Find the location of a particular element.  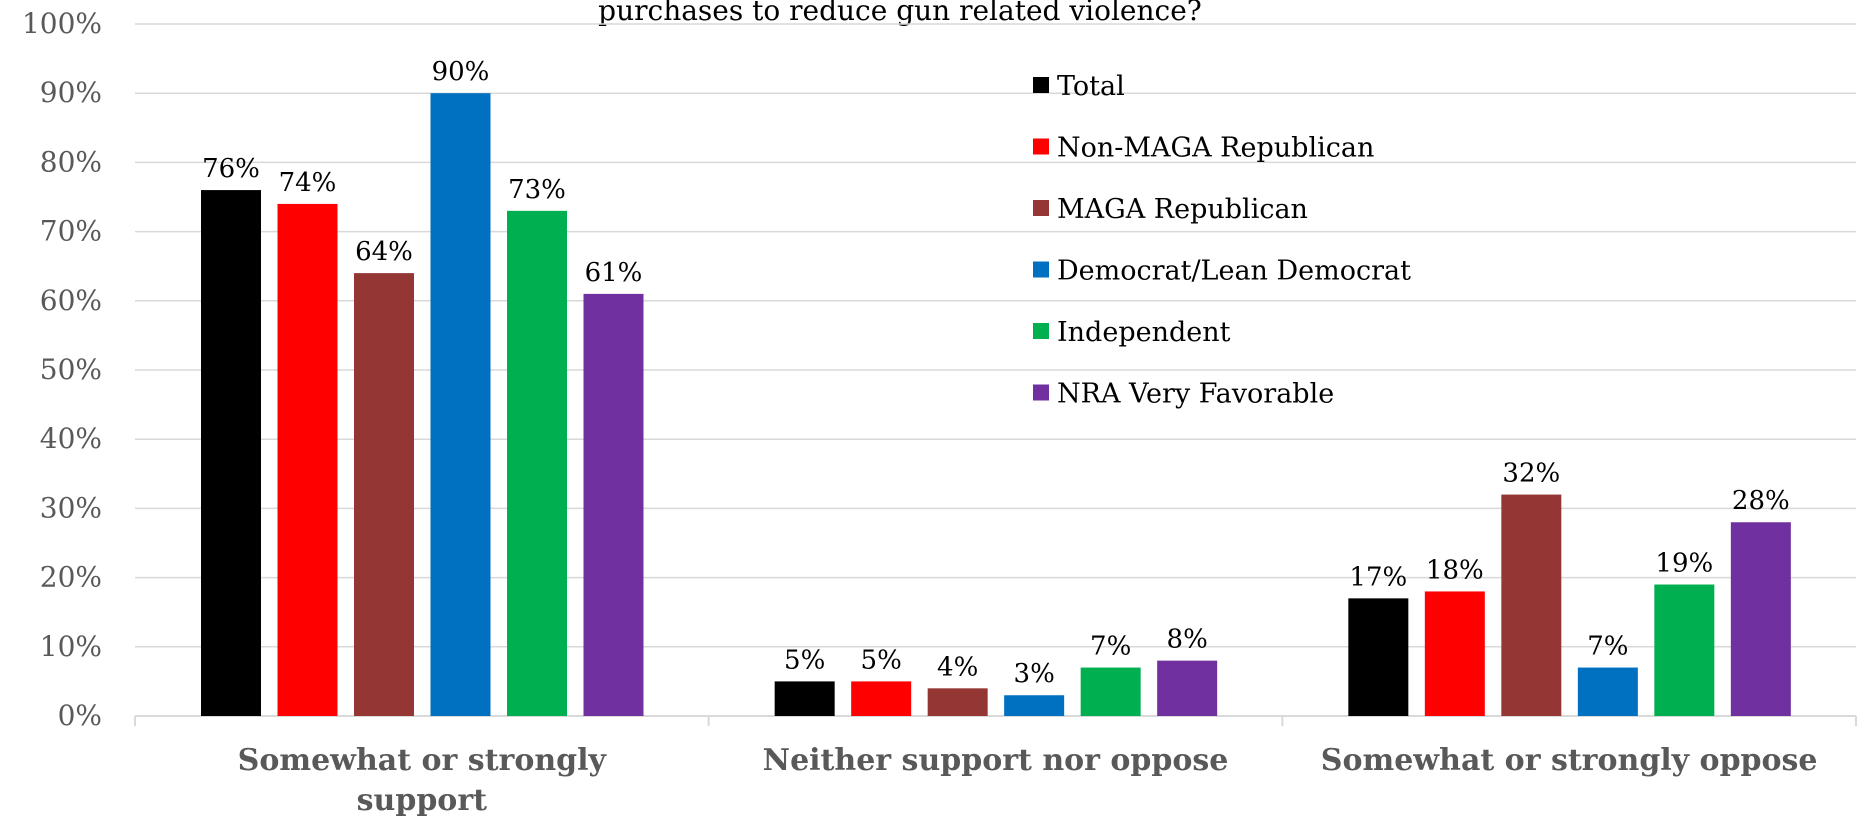

y-tick-label: 40% is located at coordinates (71, 438).